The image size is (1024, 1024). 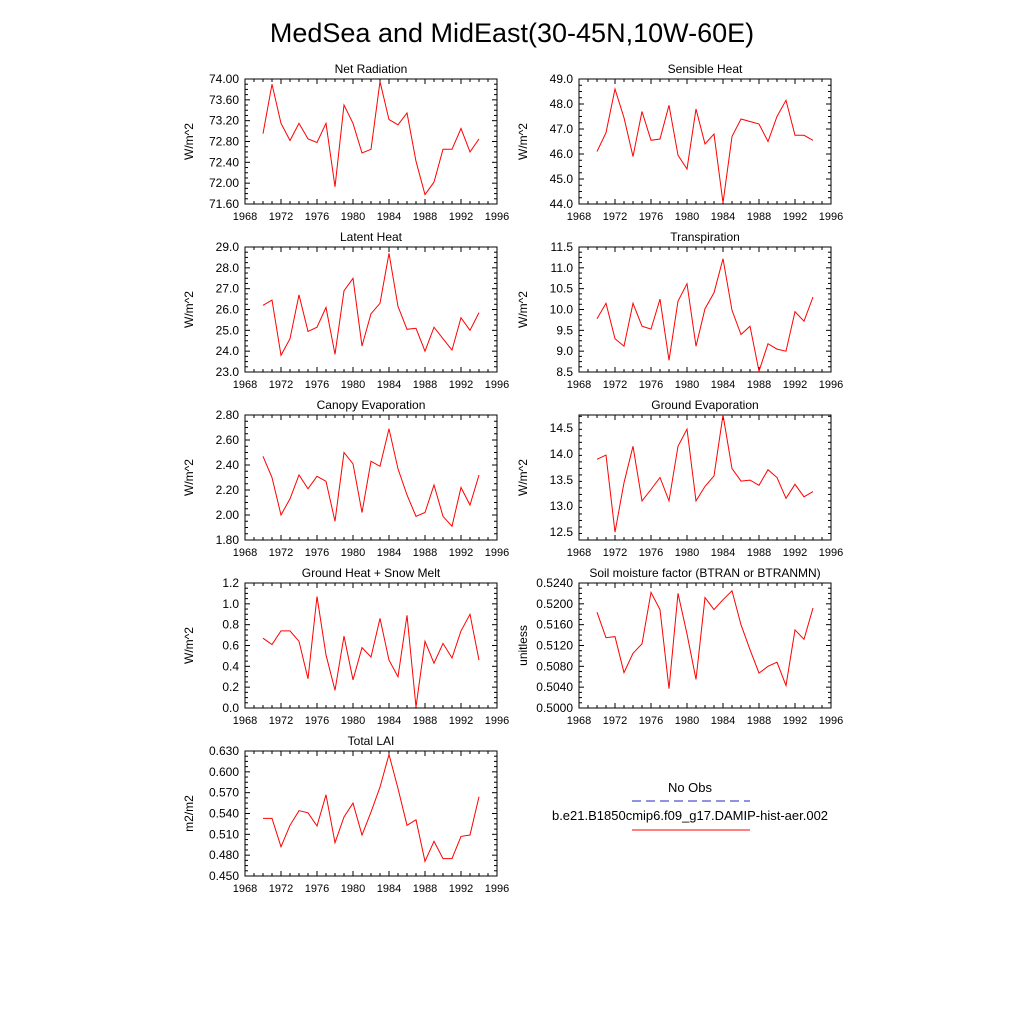 I want to click on panel-title: Soil moisture factor (BTRAN or BTRANMN), so click(x=704, y=573).